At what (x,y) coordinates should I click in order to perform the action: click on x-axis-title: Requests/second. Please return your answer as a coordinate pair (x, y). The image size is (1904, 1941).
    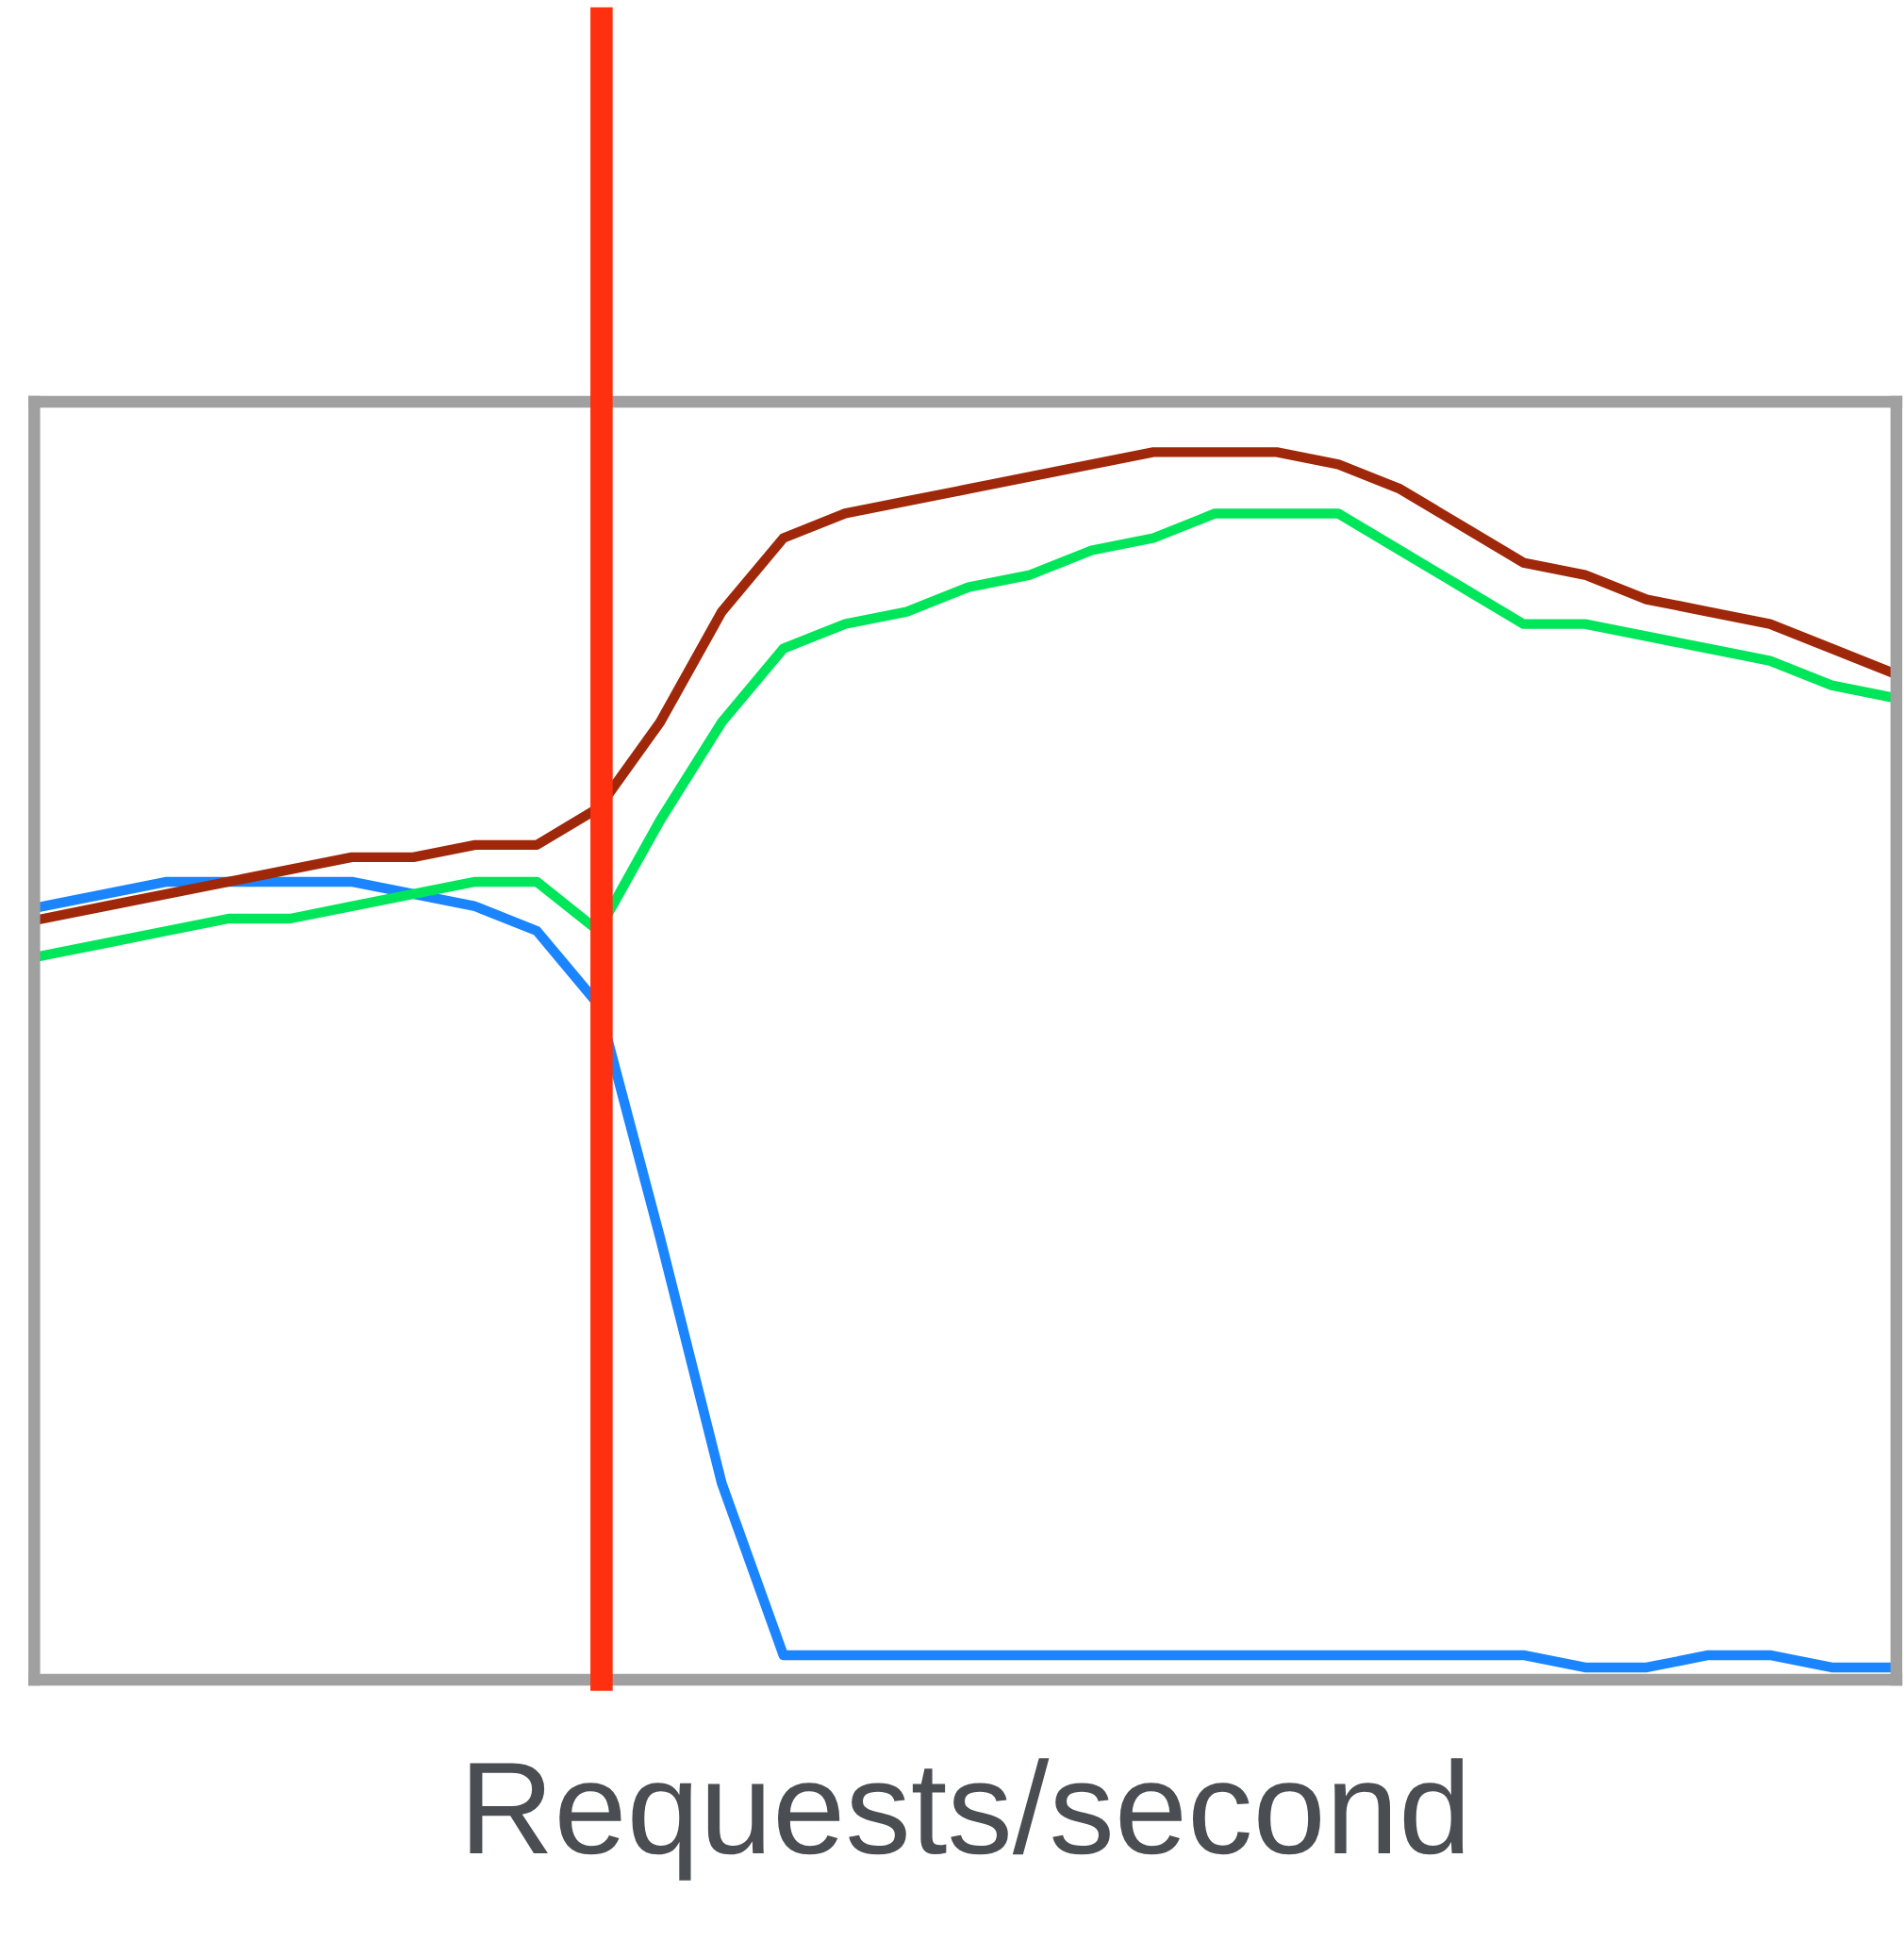
    Looking at the image, I should click on (967, 1819).